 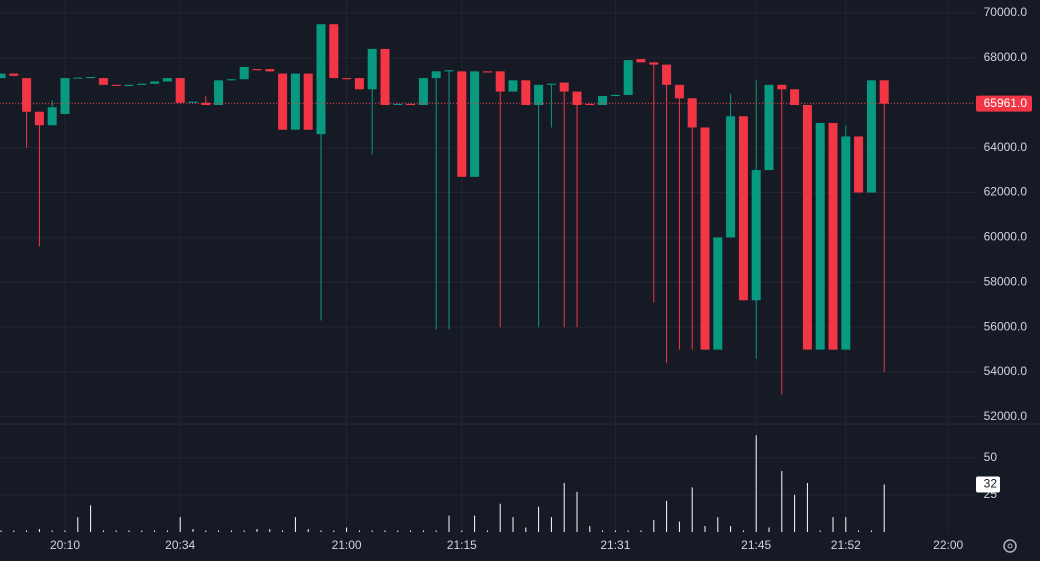 What do you see at coordinates (1006, 12) in the screenshot?
I see `y-tick-label: 70000.0` at bounding box center [1006, 12].